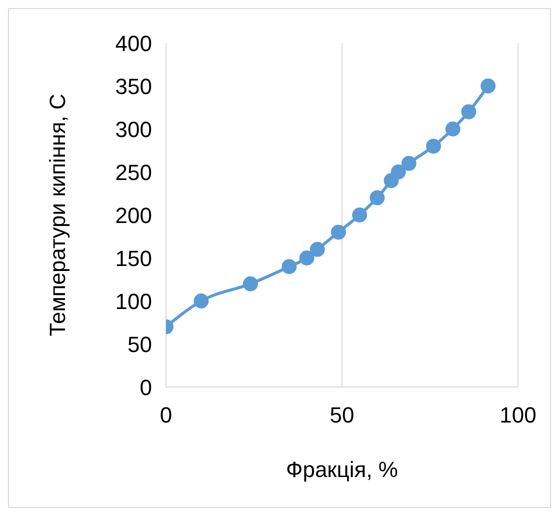 The height and width of the screenshot is (516, 559). I want to click on x-tick-label: 50, so click(342, 415).